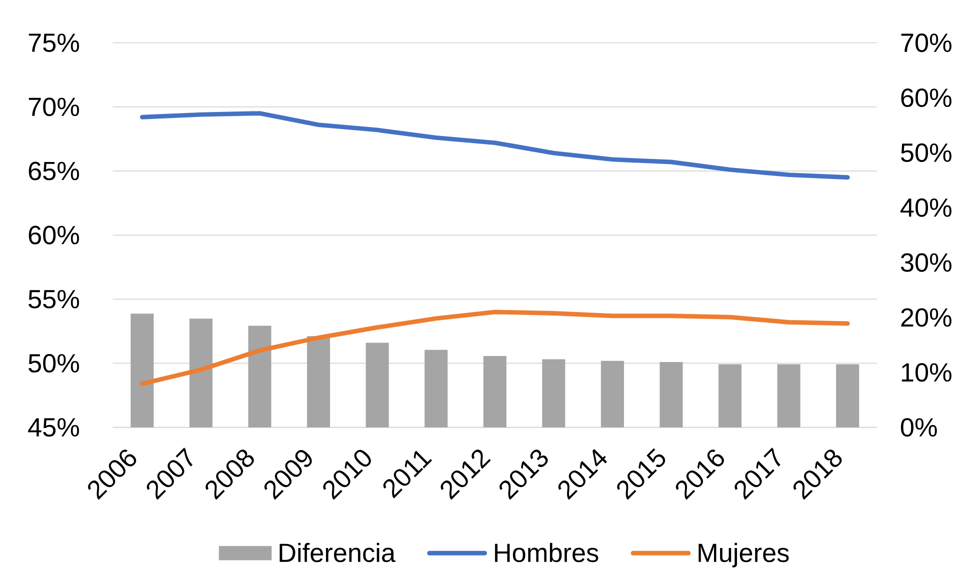 The width and height of the screenshot is (962, 574). What do you see at coordinates (54, 106) in the screenshot?
I see `y-tick-label: 70%` at bounding box center [54, 106].